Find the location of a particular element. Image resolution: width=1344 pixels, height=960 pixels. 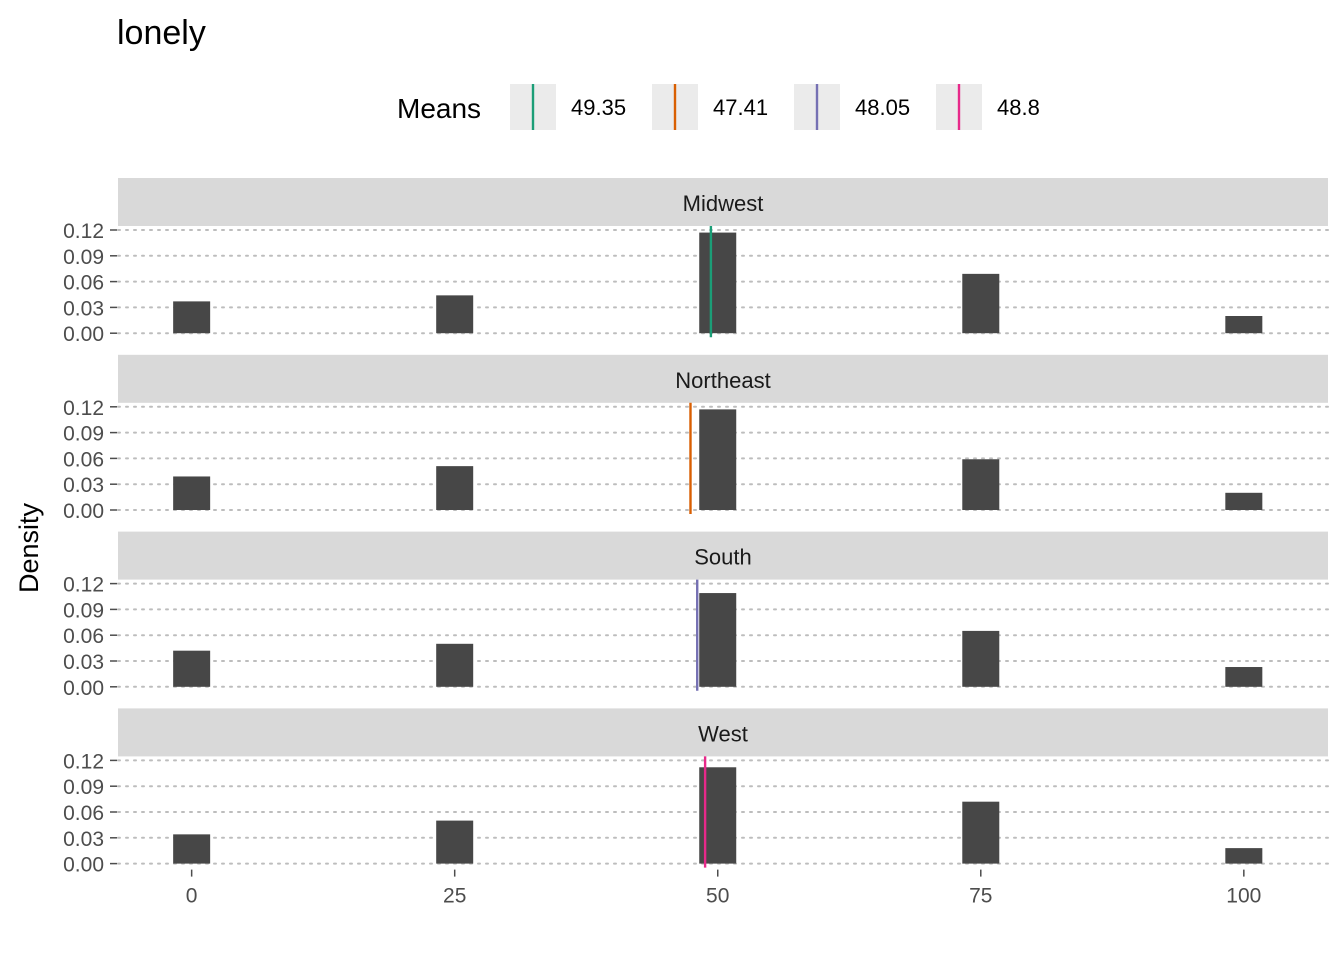

strip-label: Midwest is located at coordinates (723, 203).